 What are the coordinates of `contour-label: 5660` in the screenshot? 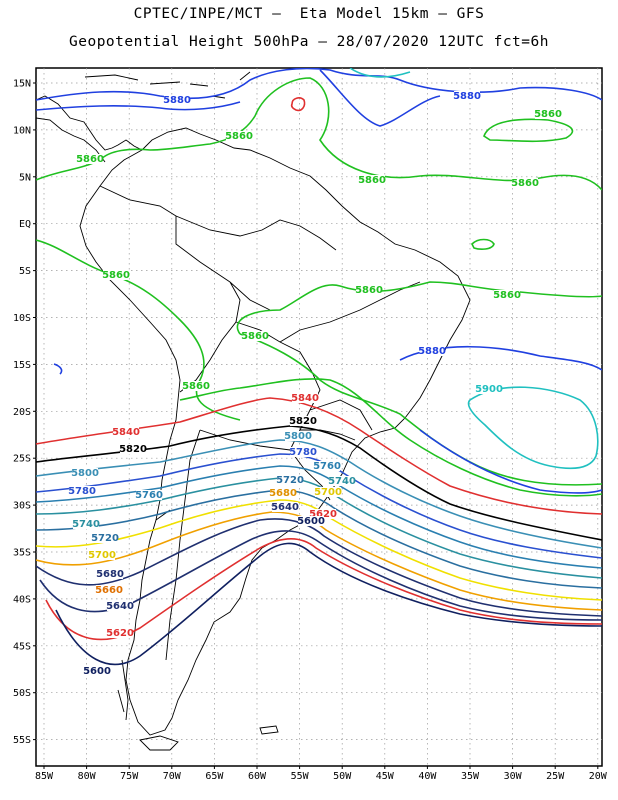 It's located at (109, 590).